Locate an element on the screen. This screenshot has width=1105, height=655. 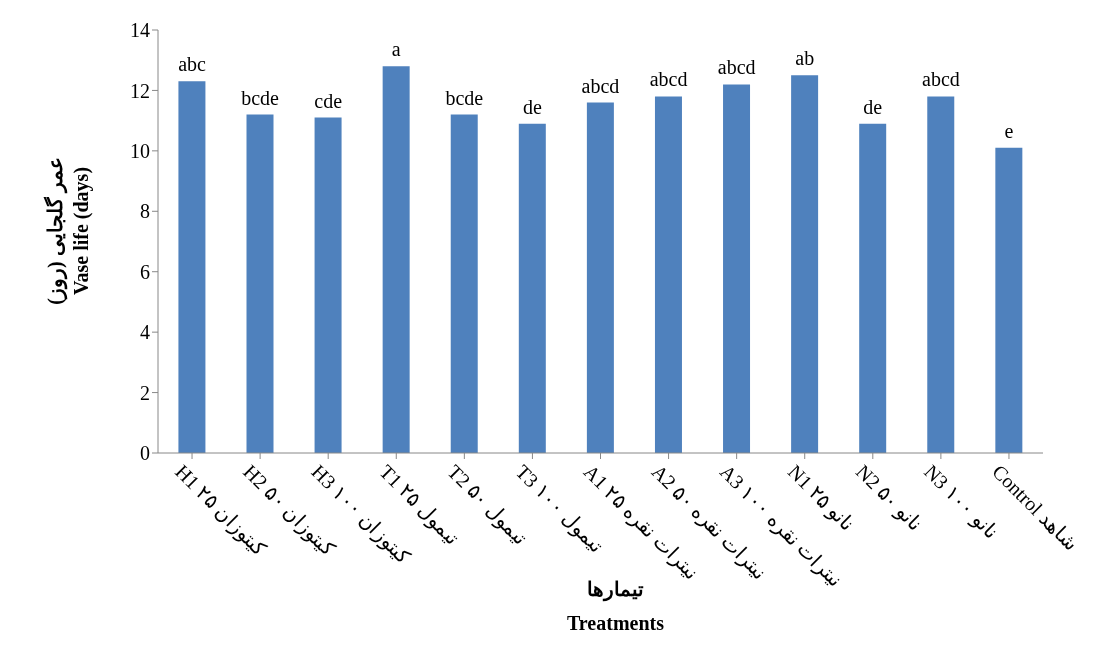
annotation: cde is located at coordinates (328, 100).